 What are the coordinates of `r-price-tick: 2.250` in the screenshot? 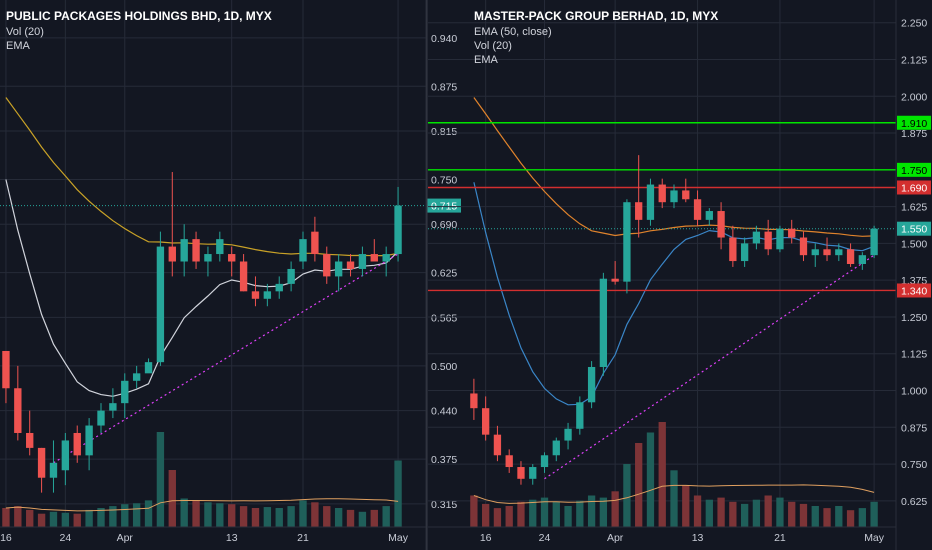 It's located at (914, 24).